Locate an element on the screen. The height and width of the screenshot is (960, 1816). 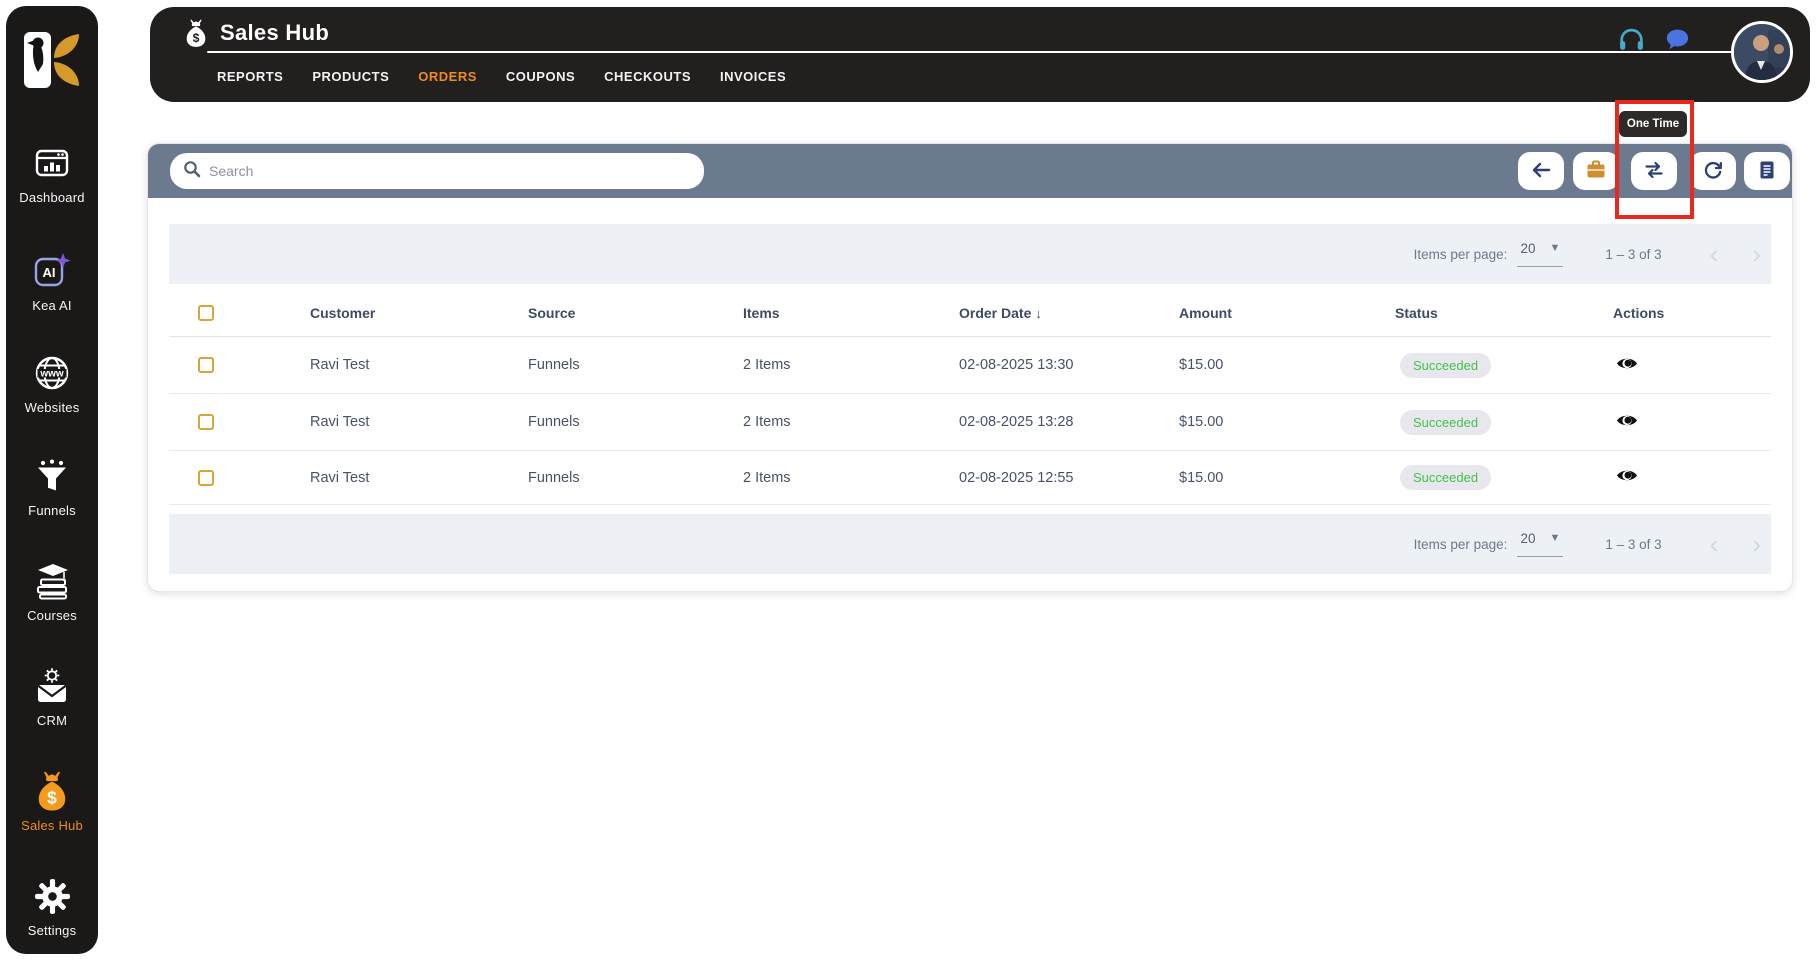
receipt-icon is located at coordinates (1767, 171).